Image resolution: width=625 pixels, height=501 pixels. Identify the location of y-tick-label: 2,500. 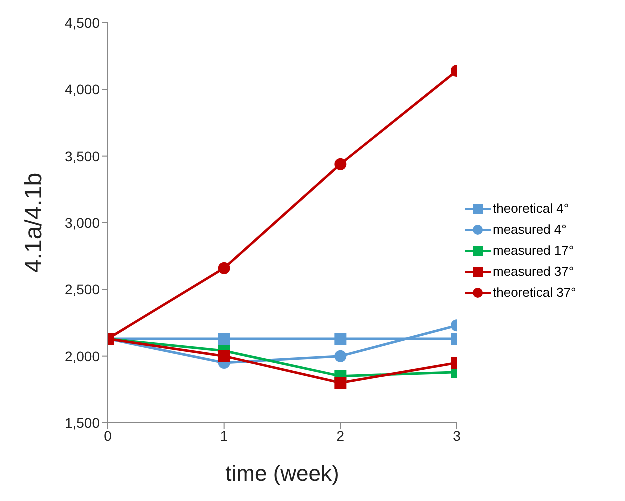
(82, 290).